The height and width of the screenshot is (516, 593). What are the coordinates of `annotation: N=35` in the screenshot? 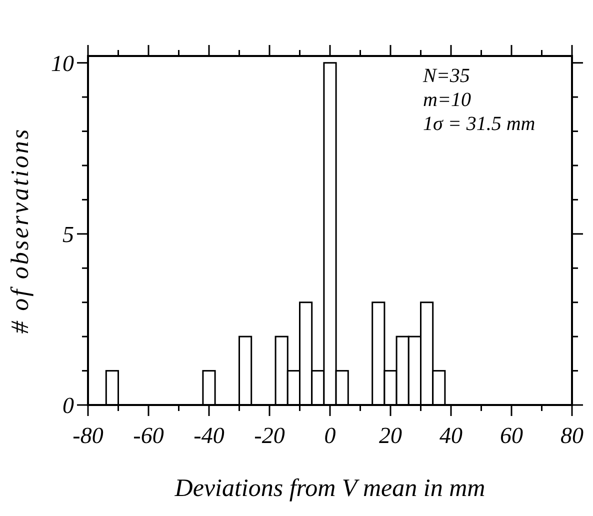 It's located at (446, 76).